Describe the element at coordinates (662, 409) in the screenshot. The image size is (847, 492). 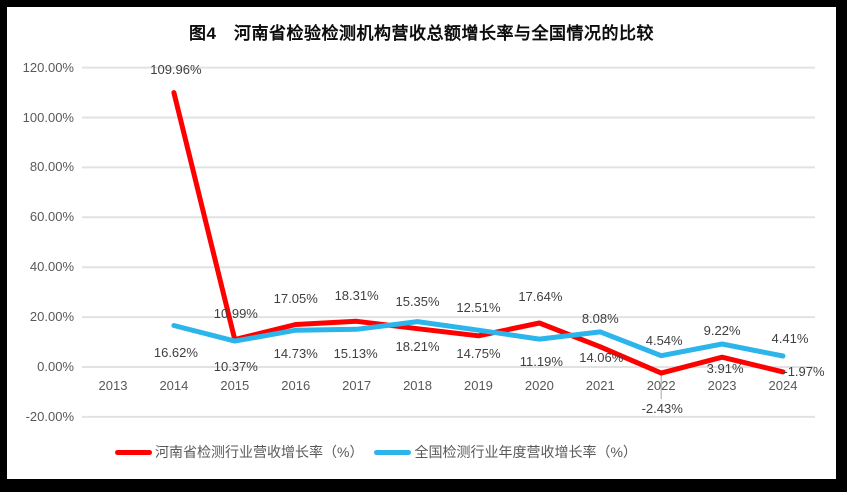
I see `henan-data-label: -2.43%` at that location.